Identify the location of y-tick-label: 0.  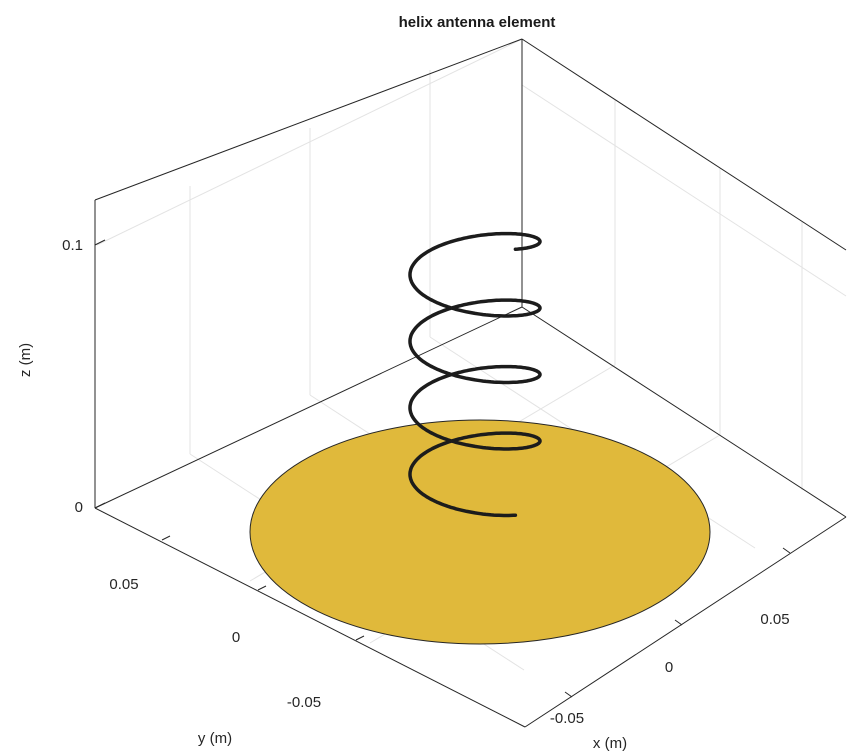
(236, 637).